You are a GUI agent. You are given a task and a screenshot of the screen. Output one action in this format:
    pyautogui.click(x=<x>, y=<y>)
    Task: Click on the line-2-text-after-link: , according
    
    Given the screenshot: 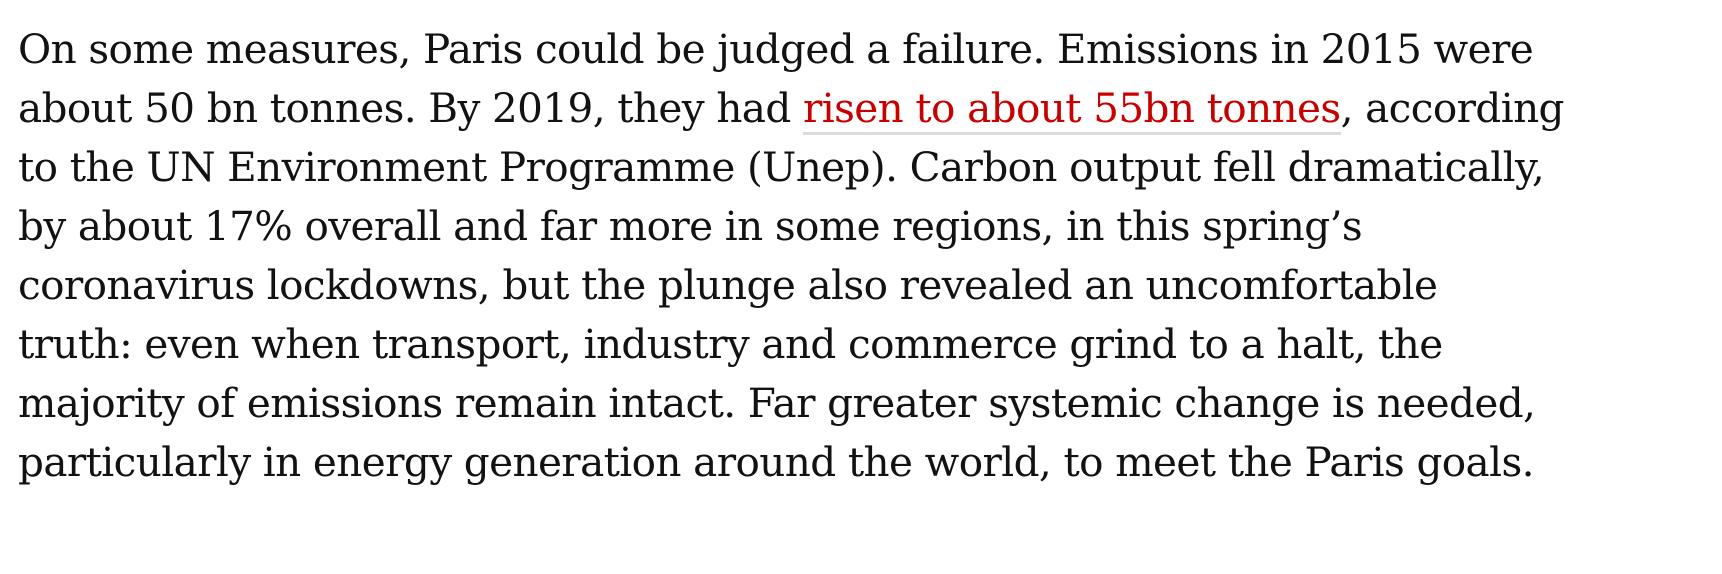 What is the action you would take?
    pyautogui.click(x=1452, y=108)
    